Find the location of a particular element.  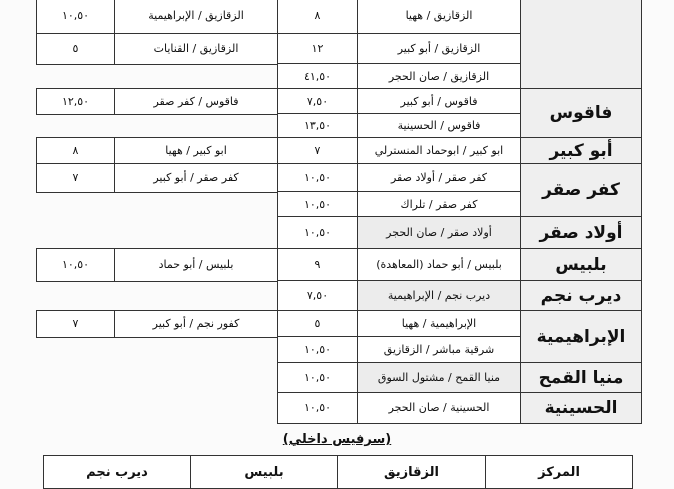

fare-cell: ٥ is located at coordinates (317, 324).